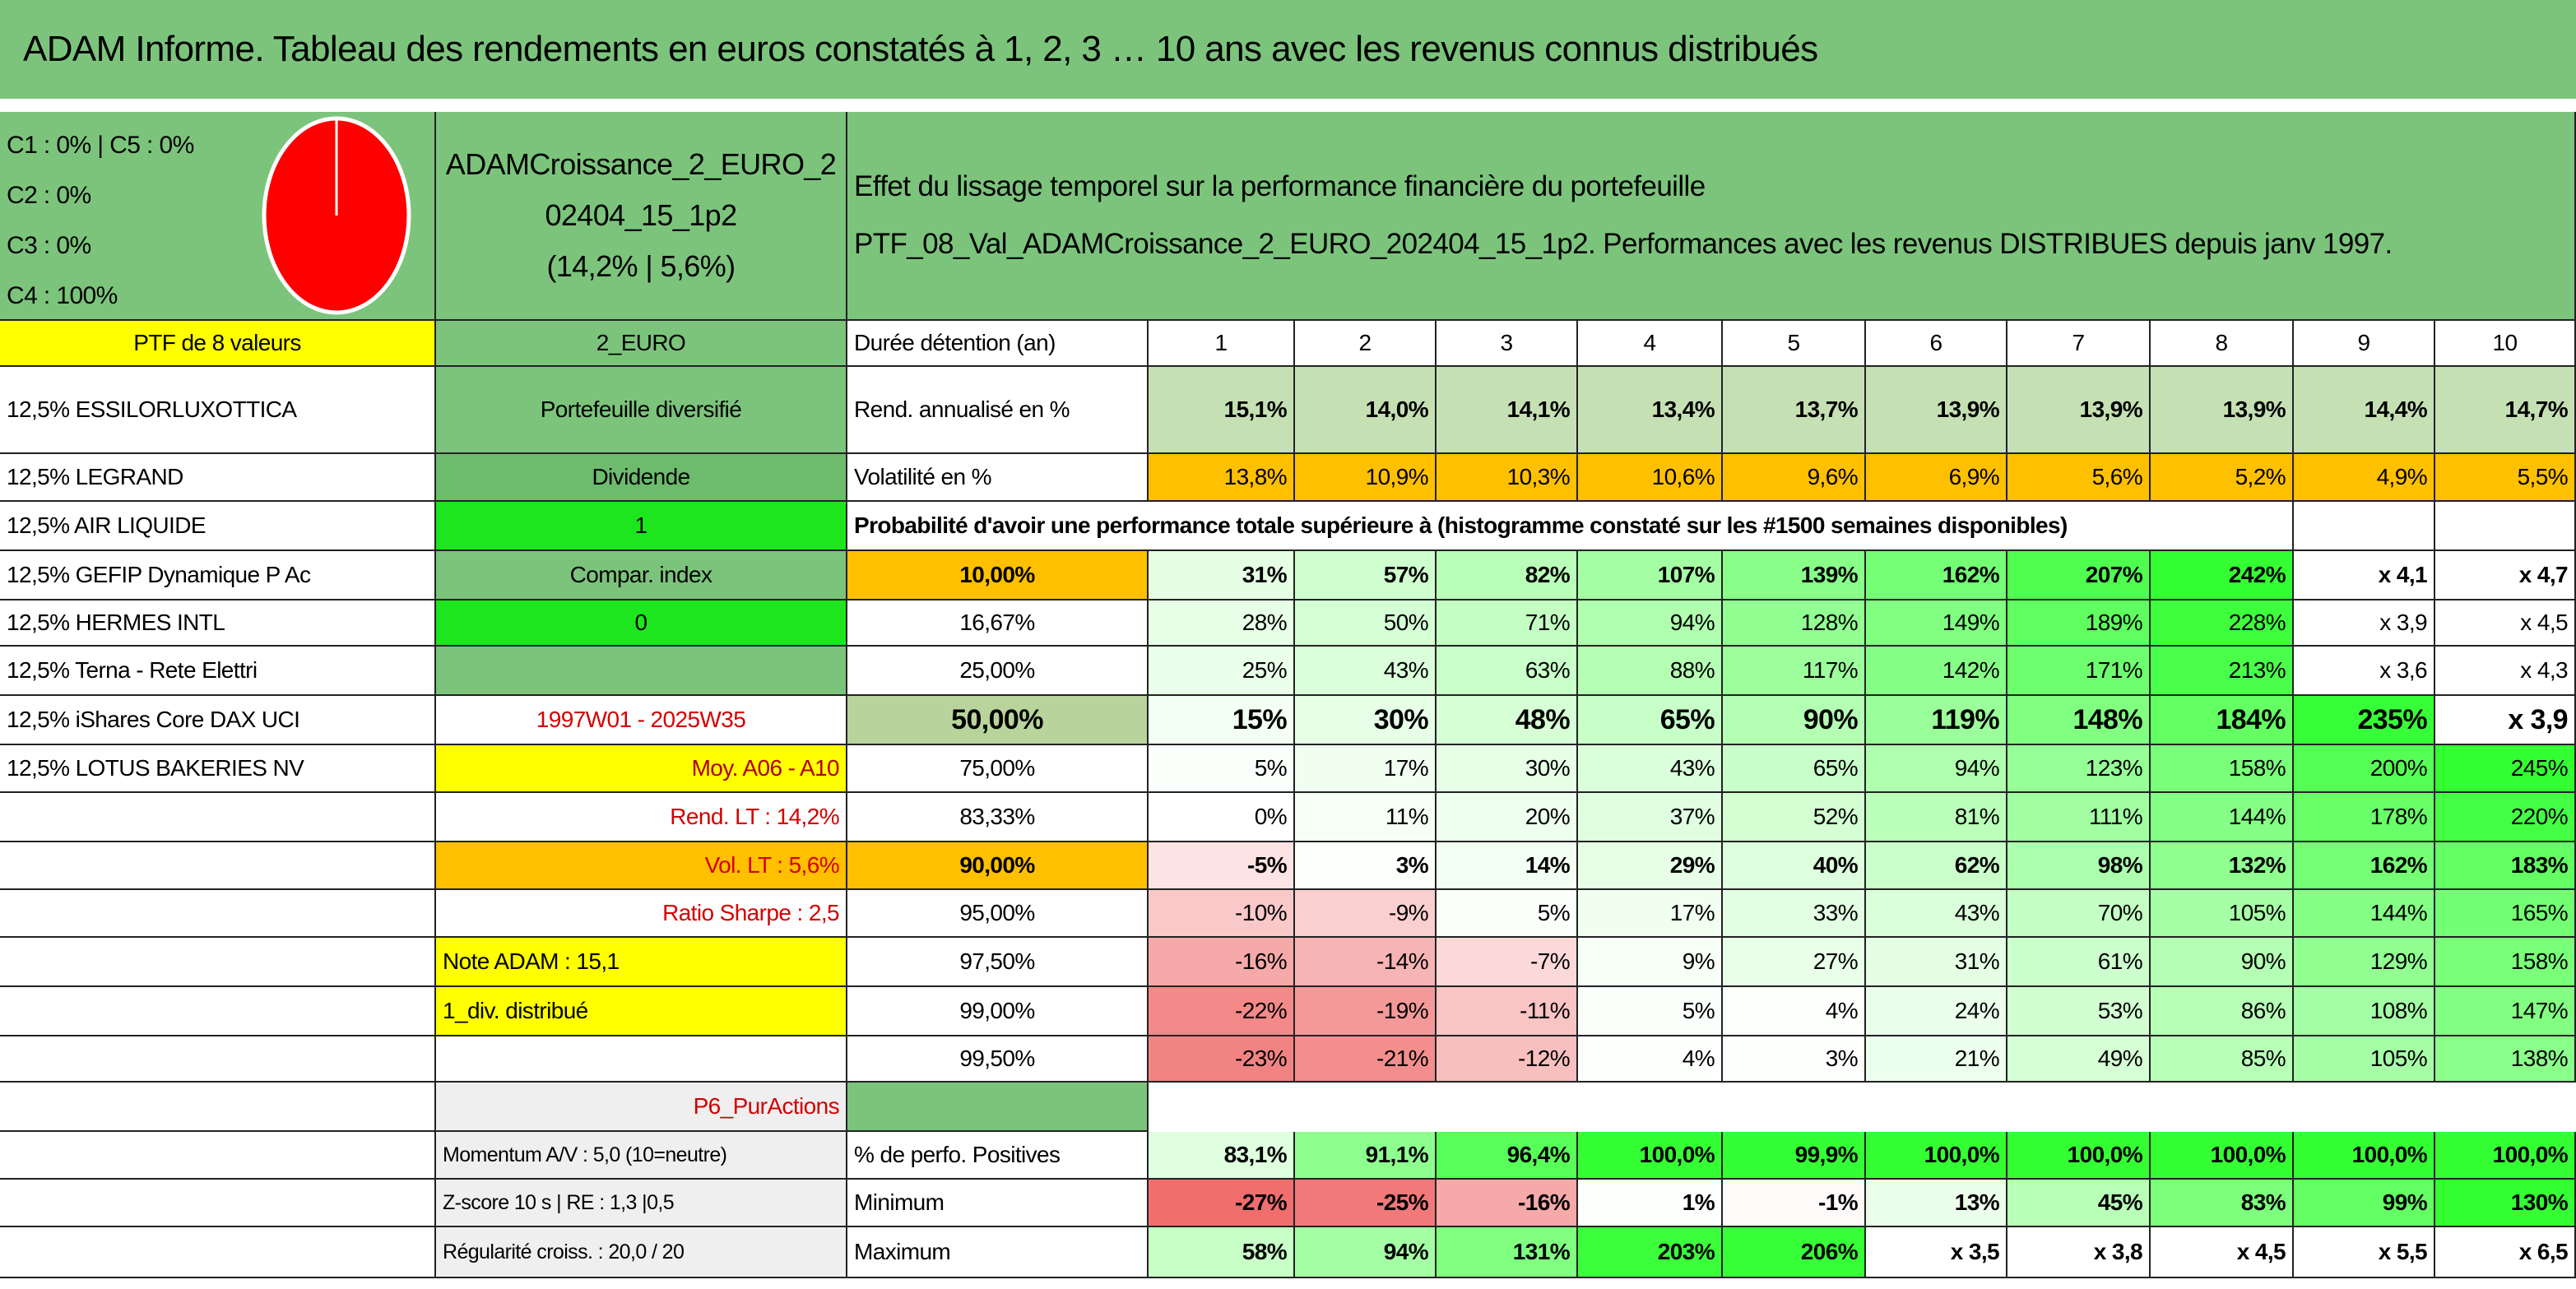 The height and width of the screenshot is (1289, 2576). What do you see at coordinates (2506, 344) in the screenshot?
I see `column-header: 10` at bounding box center [2506, 344].